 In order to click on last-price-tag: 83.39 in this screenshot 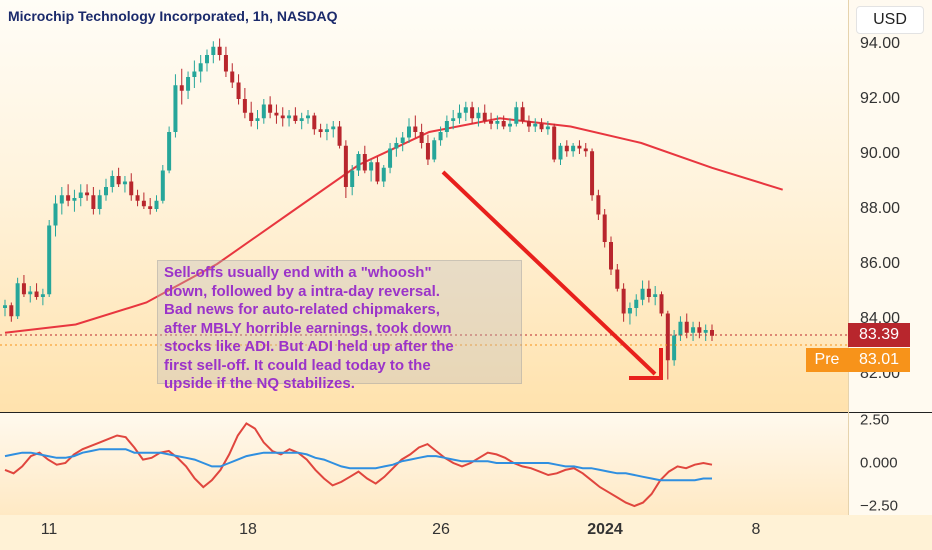, I will do `click(879, 335)`.